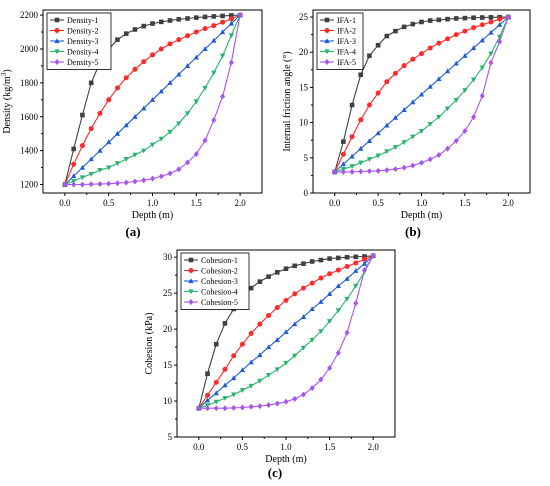 Image resolution: width=550 pixels, height=486 pixels. I want to click on legend-entry-label: Density-2, so click(83, 31).